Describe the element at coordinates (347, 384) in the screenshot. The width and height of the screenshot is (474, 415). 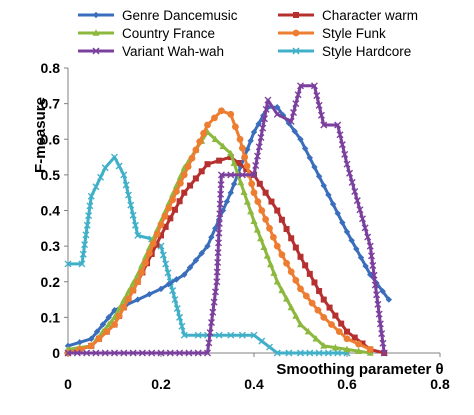
I see `x-tick-label: 0.6` at that location.